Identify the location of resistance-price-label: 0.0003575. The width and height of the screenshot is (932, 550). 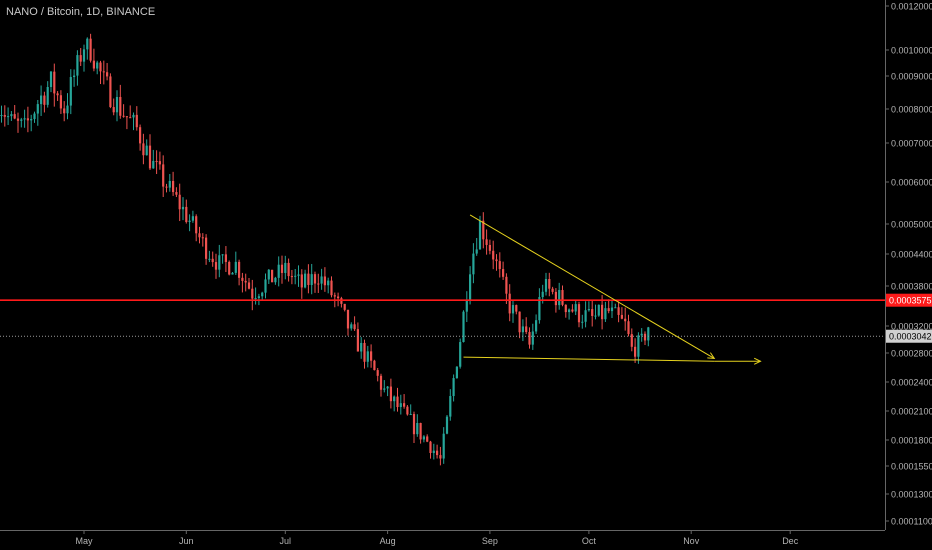
(909, 300).